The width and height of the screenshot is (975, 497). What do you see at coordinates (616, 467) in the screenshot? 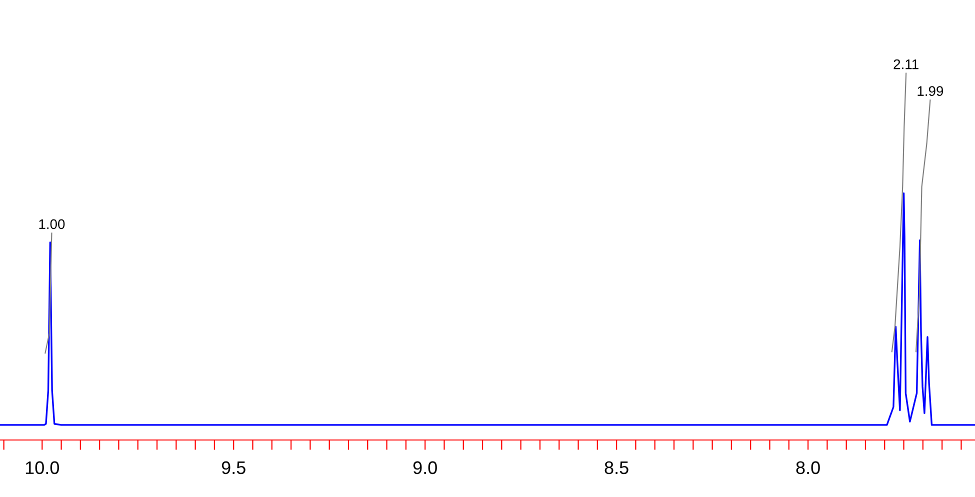
I see `x-tick-label: 8.5` at bounding box center [616, 467].